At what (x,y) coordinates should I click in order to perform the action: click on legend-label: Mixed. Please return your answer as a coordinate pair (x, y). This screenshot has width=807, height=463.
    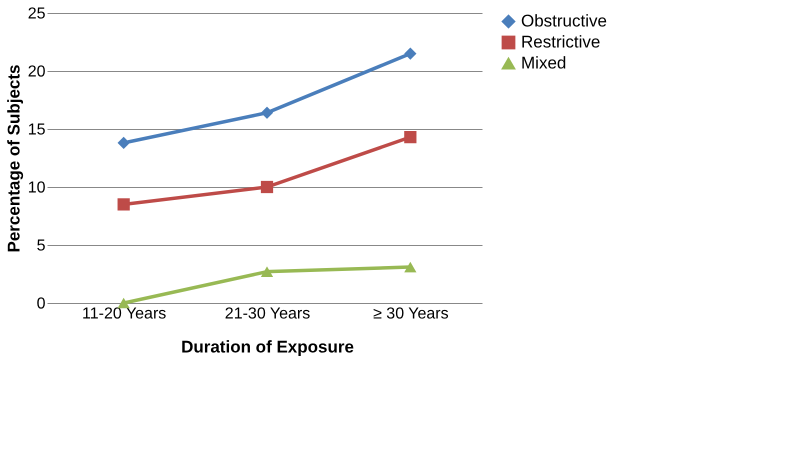
    Looking at the image, I should click on (543, 63).